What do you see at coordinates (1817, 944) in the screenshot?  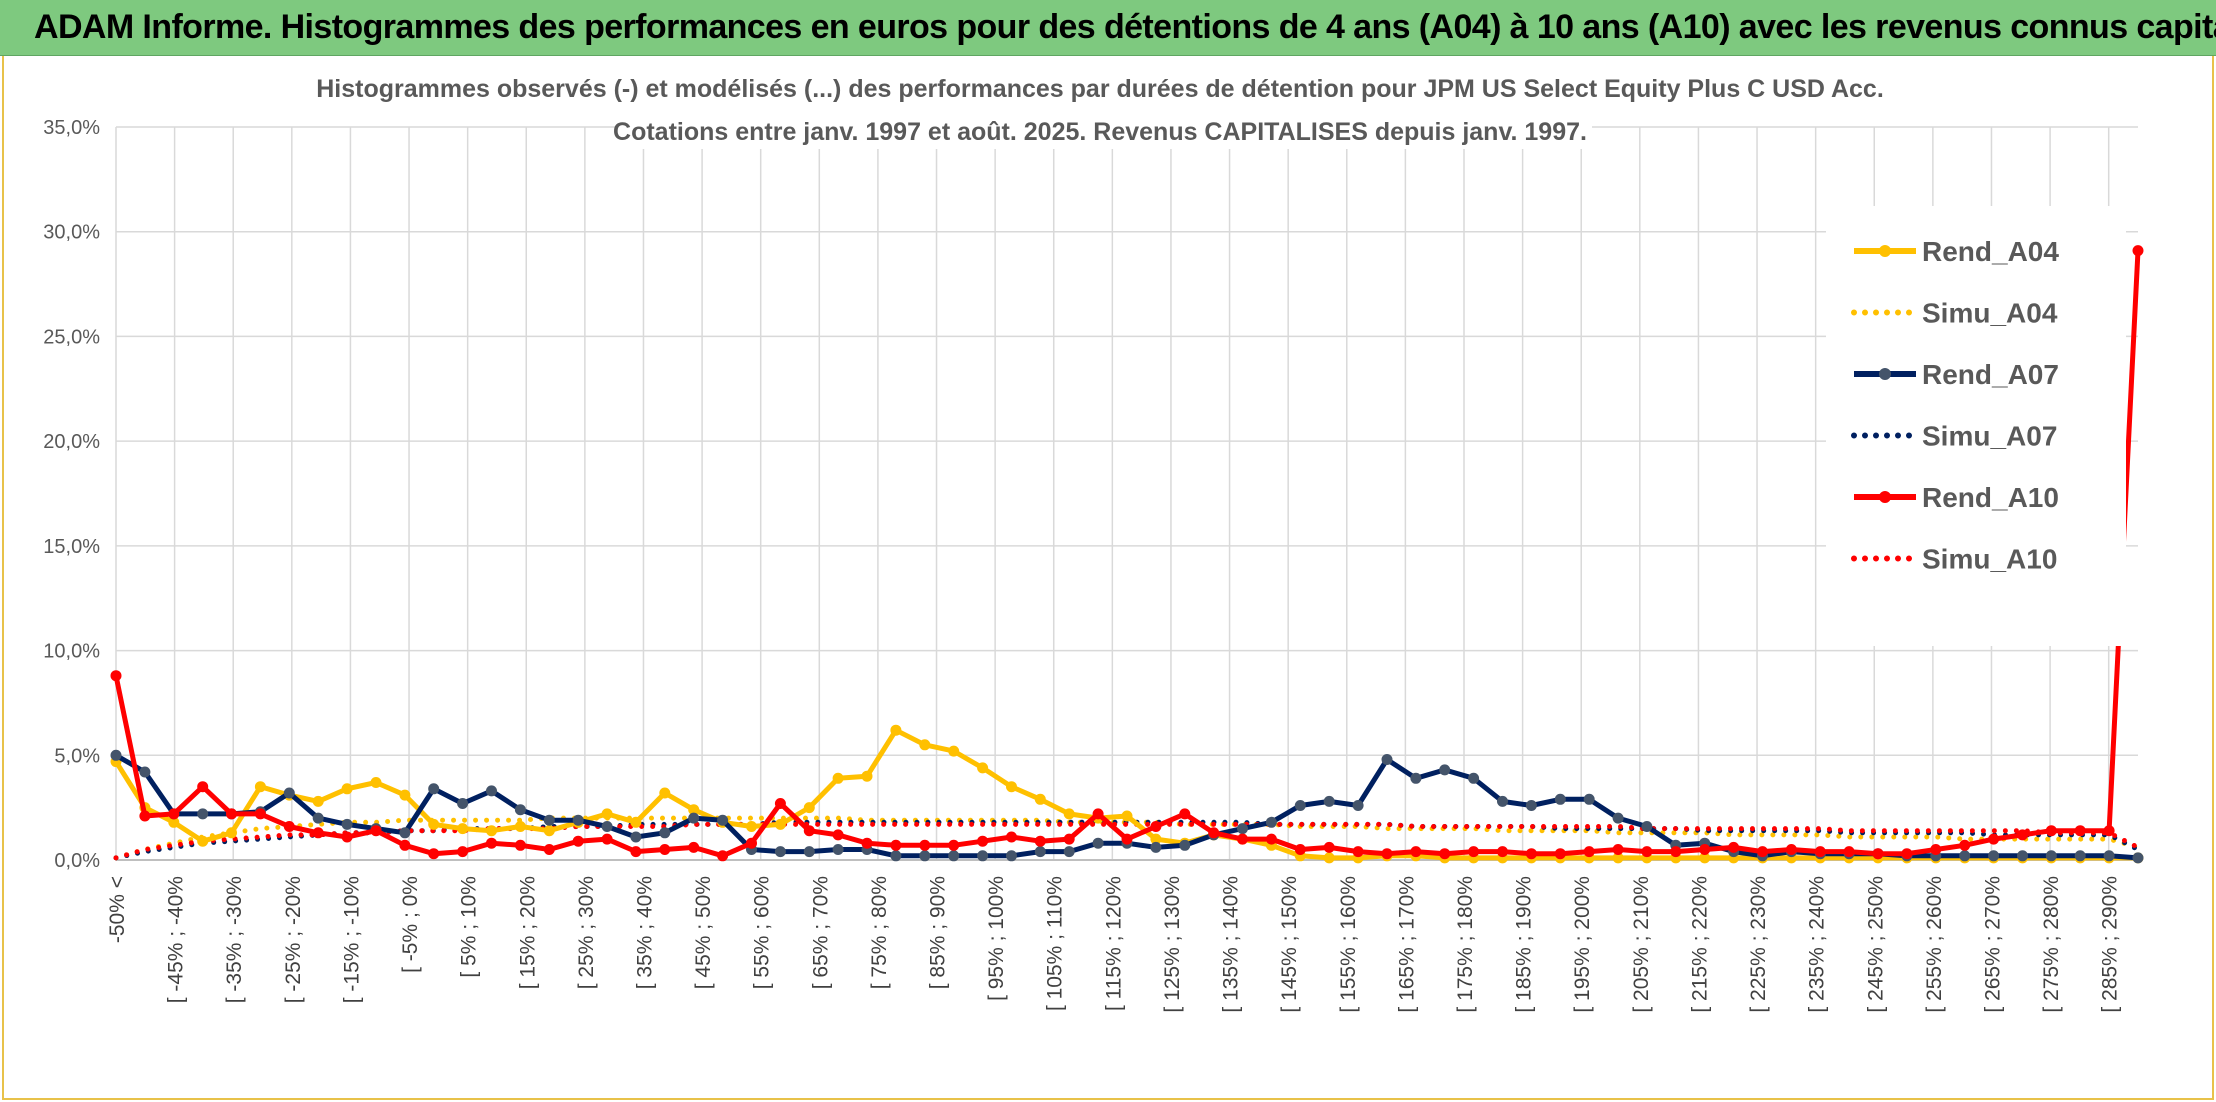 I see `x-tick-label: [ 235% ; 240%` at bounding box center [1817, 944].